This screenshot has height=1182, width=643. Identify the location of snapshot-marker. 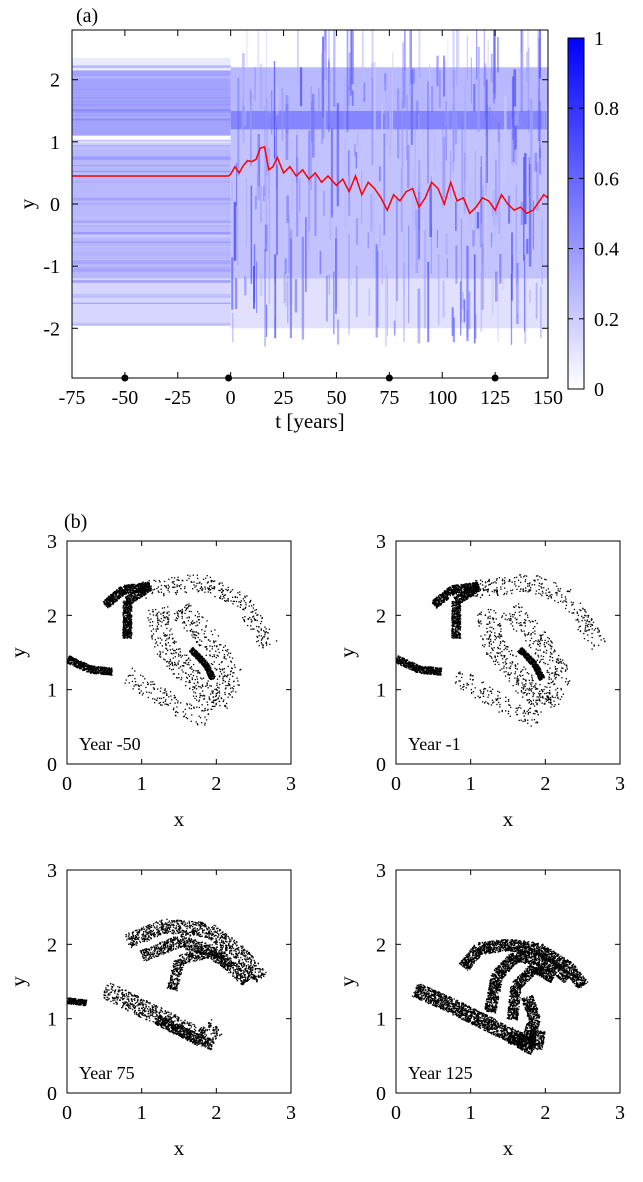
(495, 378).